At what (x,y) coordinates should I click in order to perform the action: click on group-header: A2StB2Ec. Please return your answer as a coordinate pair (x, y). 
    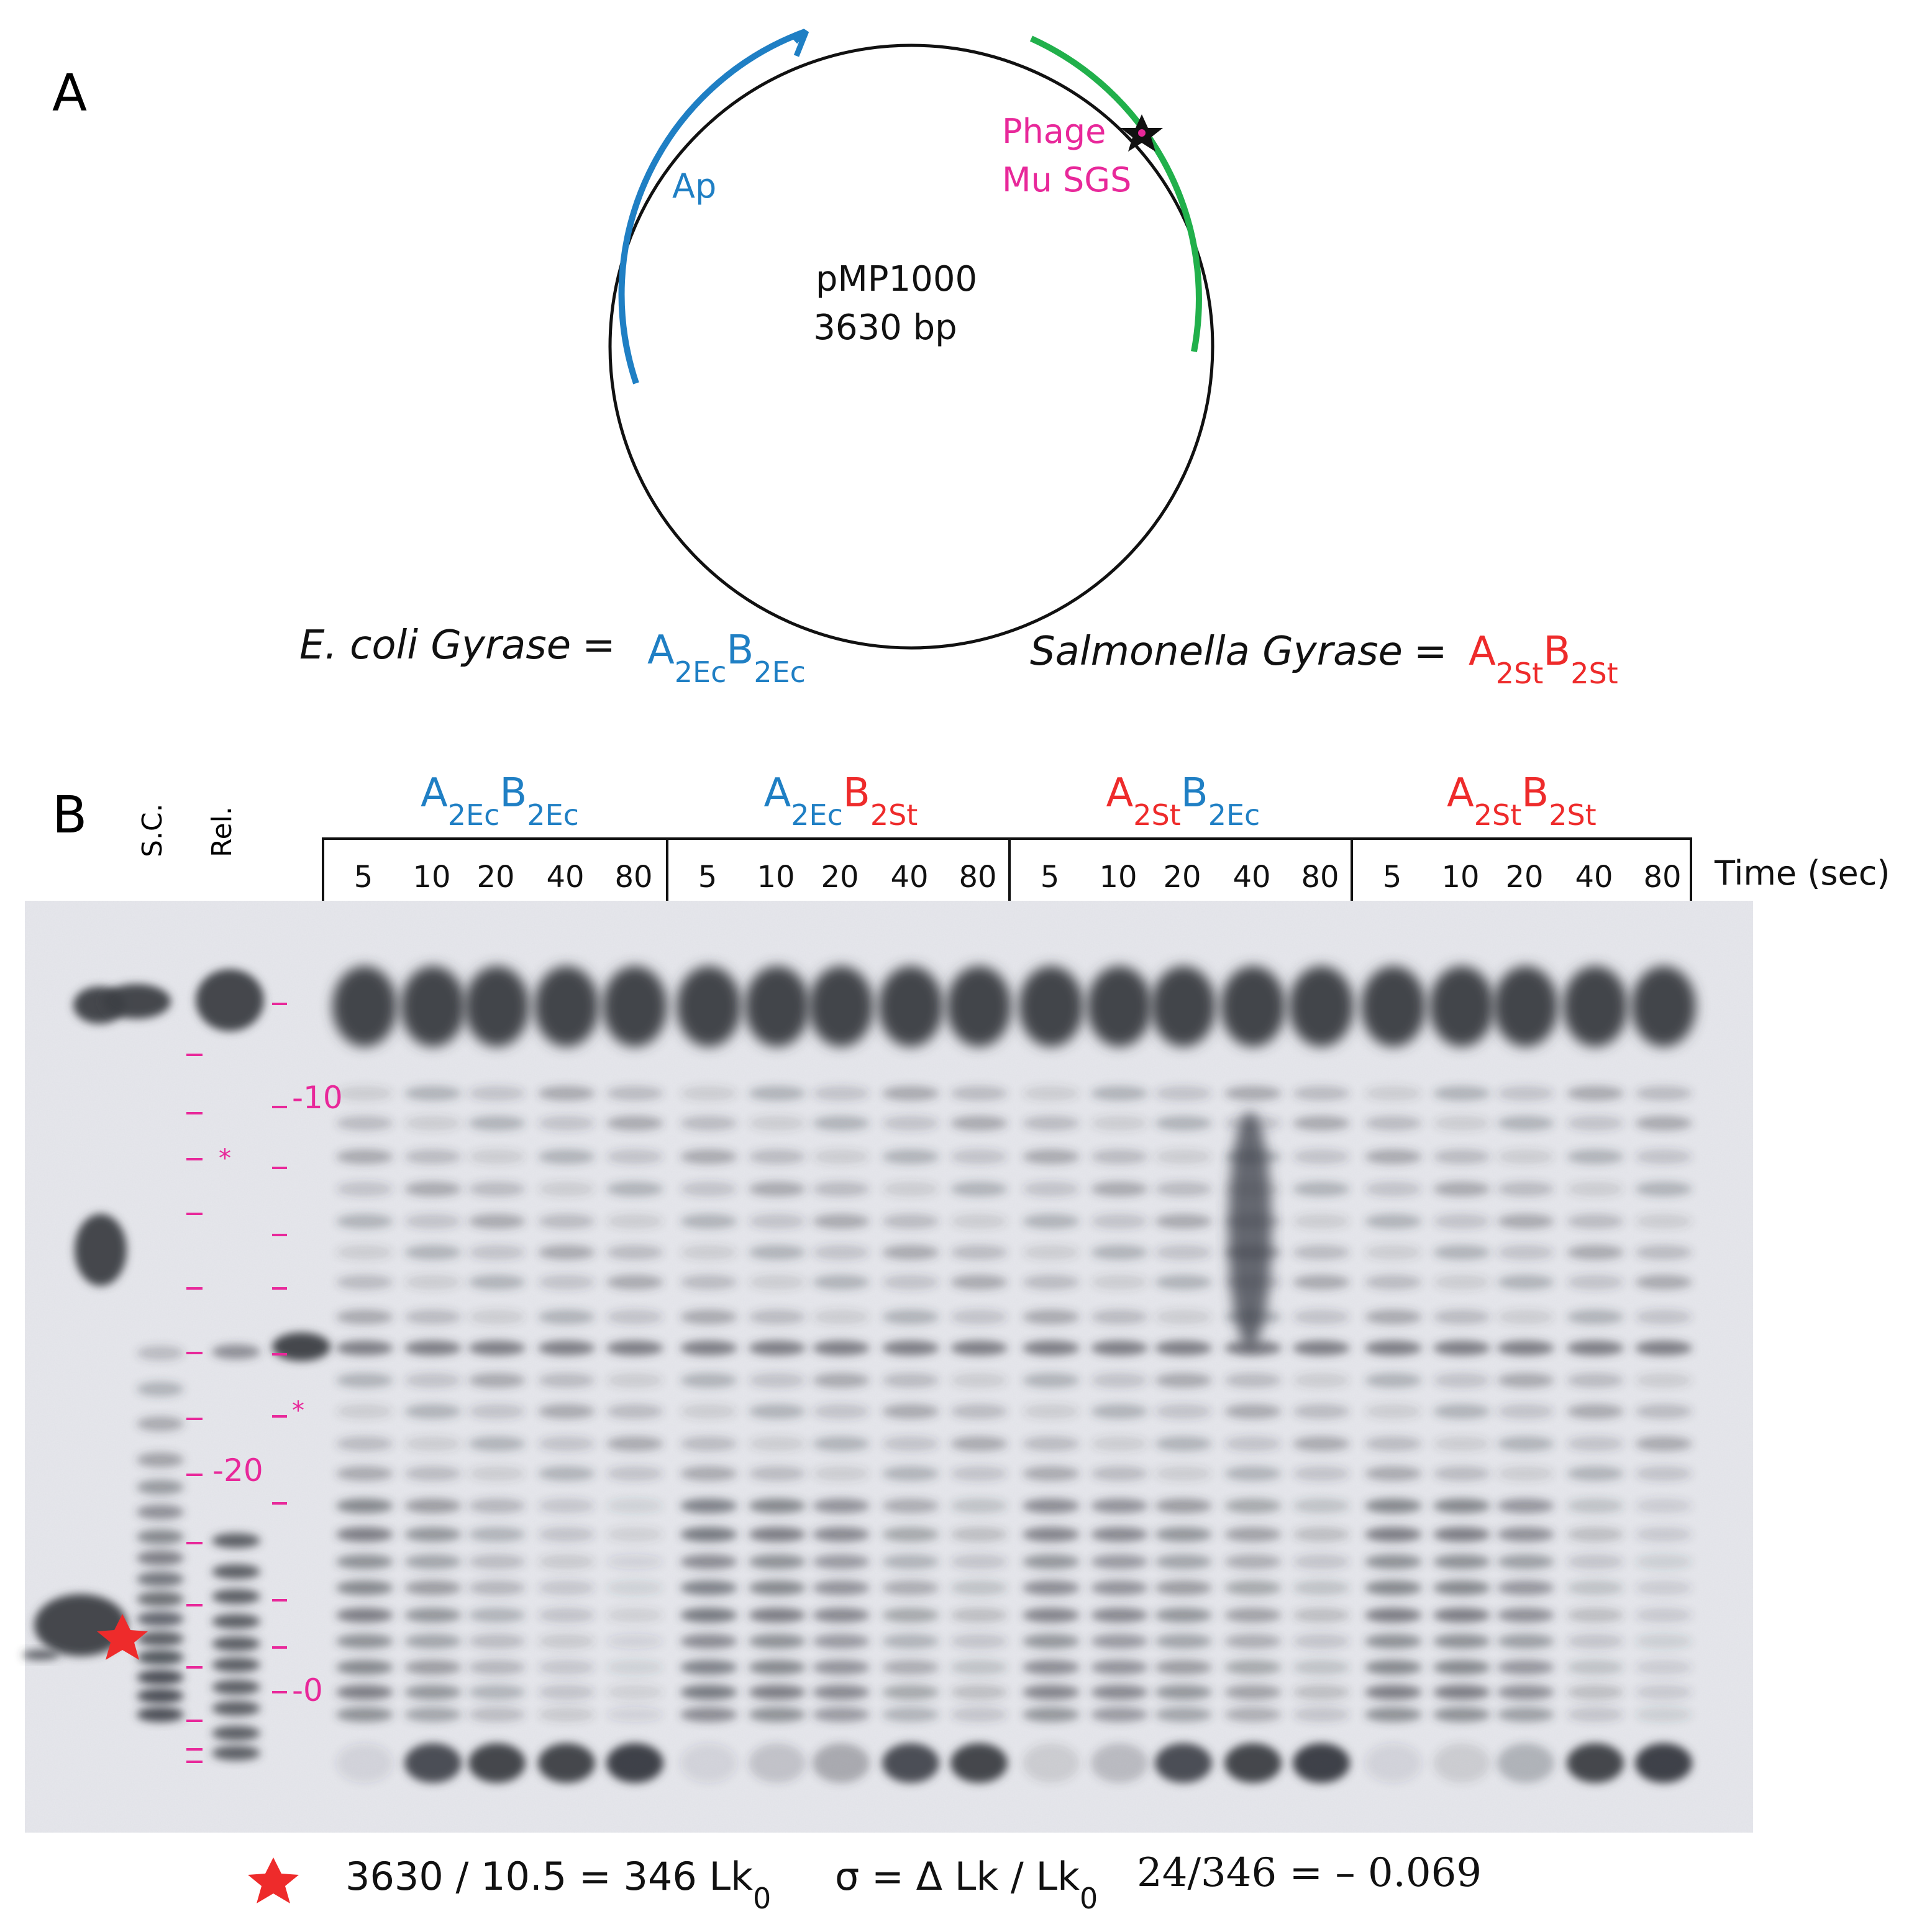
    Looking at the image, I should click on (1183, 801).